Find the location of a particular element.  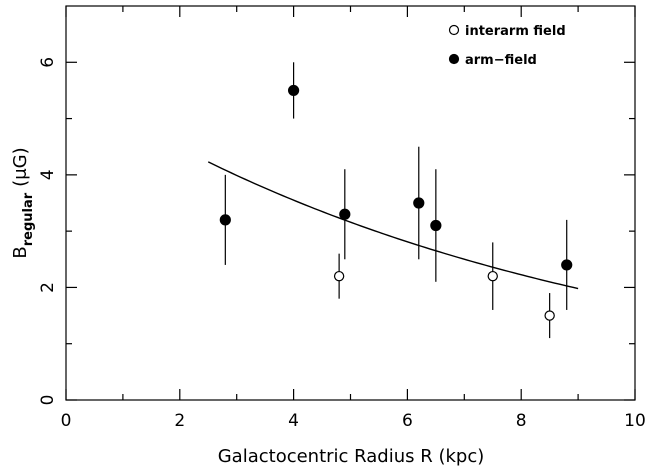

x-tick-label: 10 is located at coordinates (635, 421).